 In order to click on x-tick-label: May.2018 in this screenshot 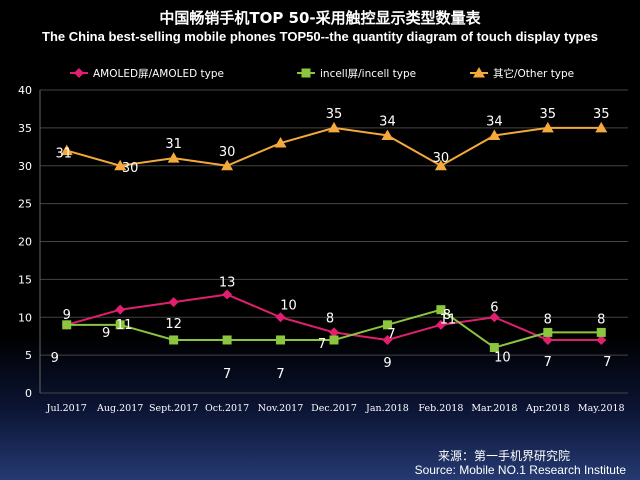, I will do `click(601, 408)`.